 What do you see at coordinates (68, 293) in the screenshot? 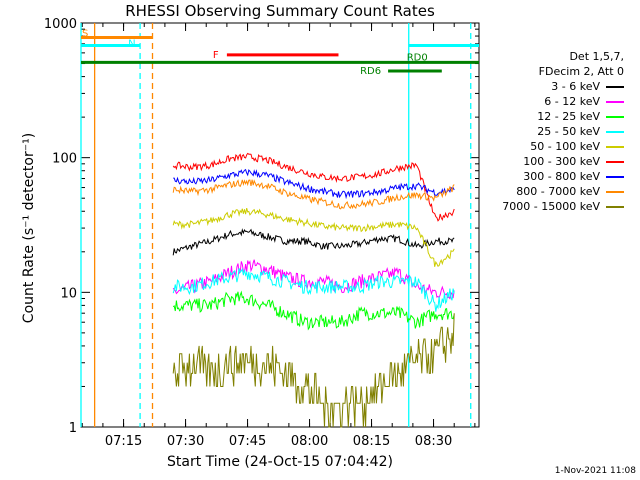
I see `y-tick-label: 10` at bounding box center [68, 293].